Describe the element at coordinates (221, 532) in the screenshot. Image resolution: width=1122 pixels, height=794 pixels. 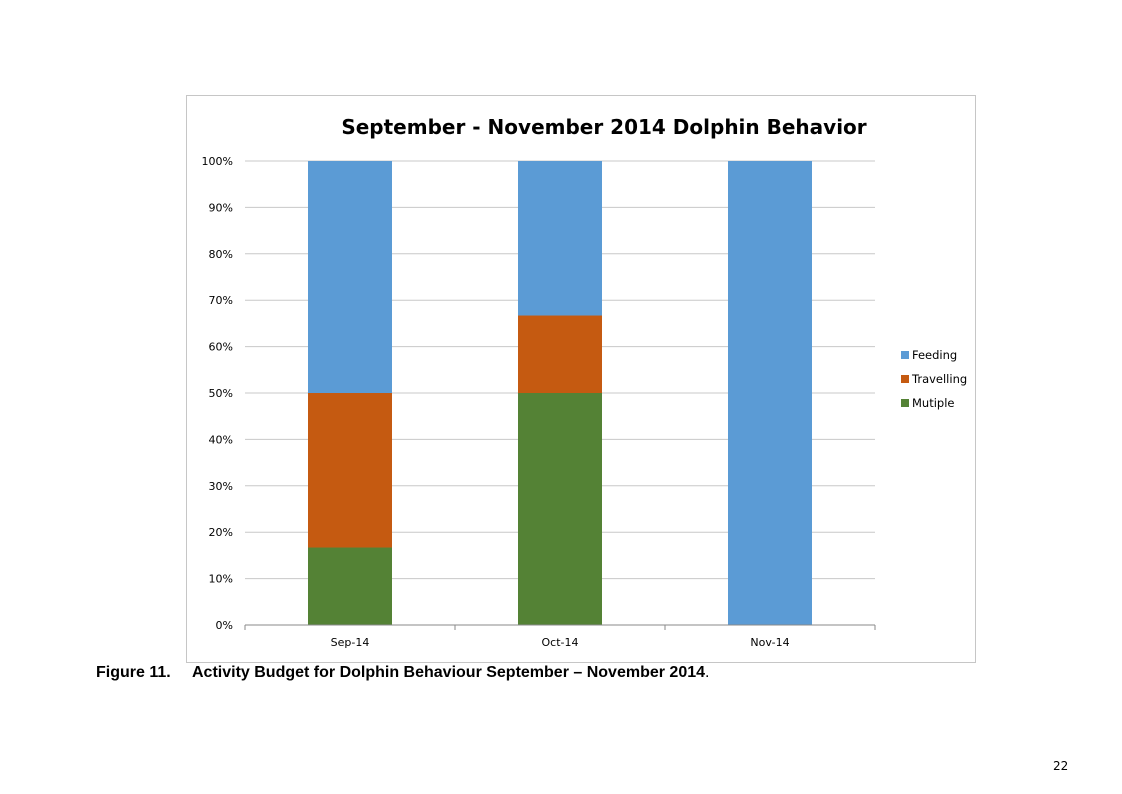
I see `y-tick-label: 20%` at that location.